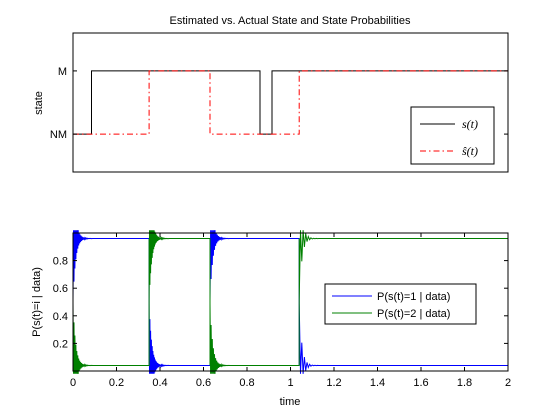 The image size is (560, 420). I want to click on bottom-x-tick-label: 0.4, so click(159, 383).